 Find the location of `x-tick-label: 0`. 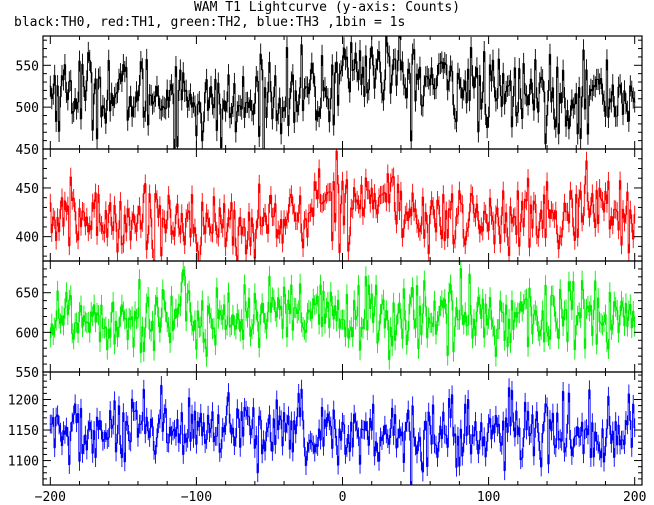

x-tick-label: 0 is located at coordinates (343, 497).